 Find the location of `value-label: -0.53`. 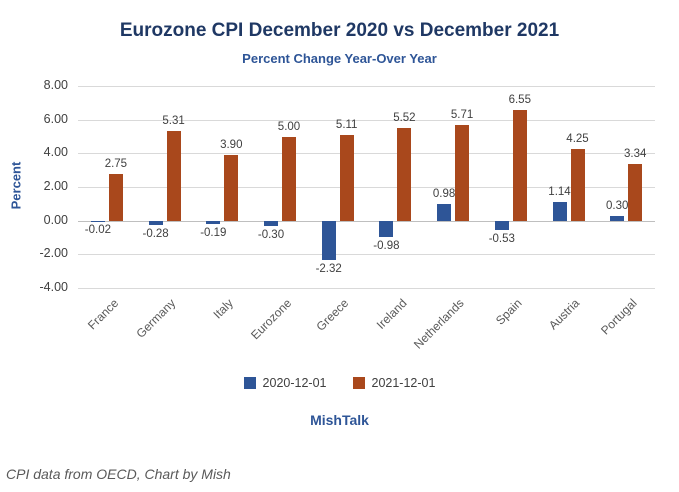

value-label: -0.53 is located at coordinates (501, 238).